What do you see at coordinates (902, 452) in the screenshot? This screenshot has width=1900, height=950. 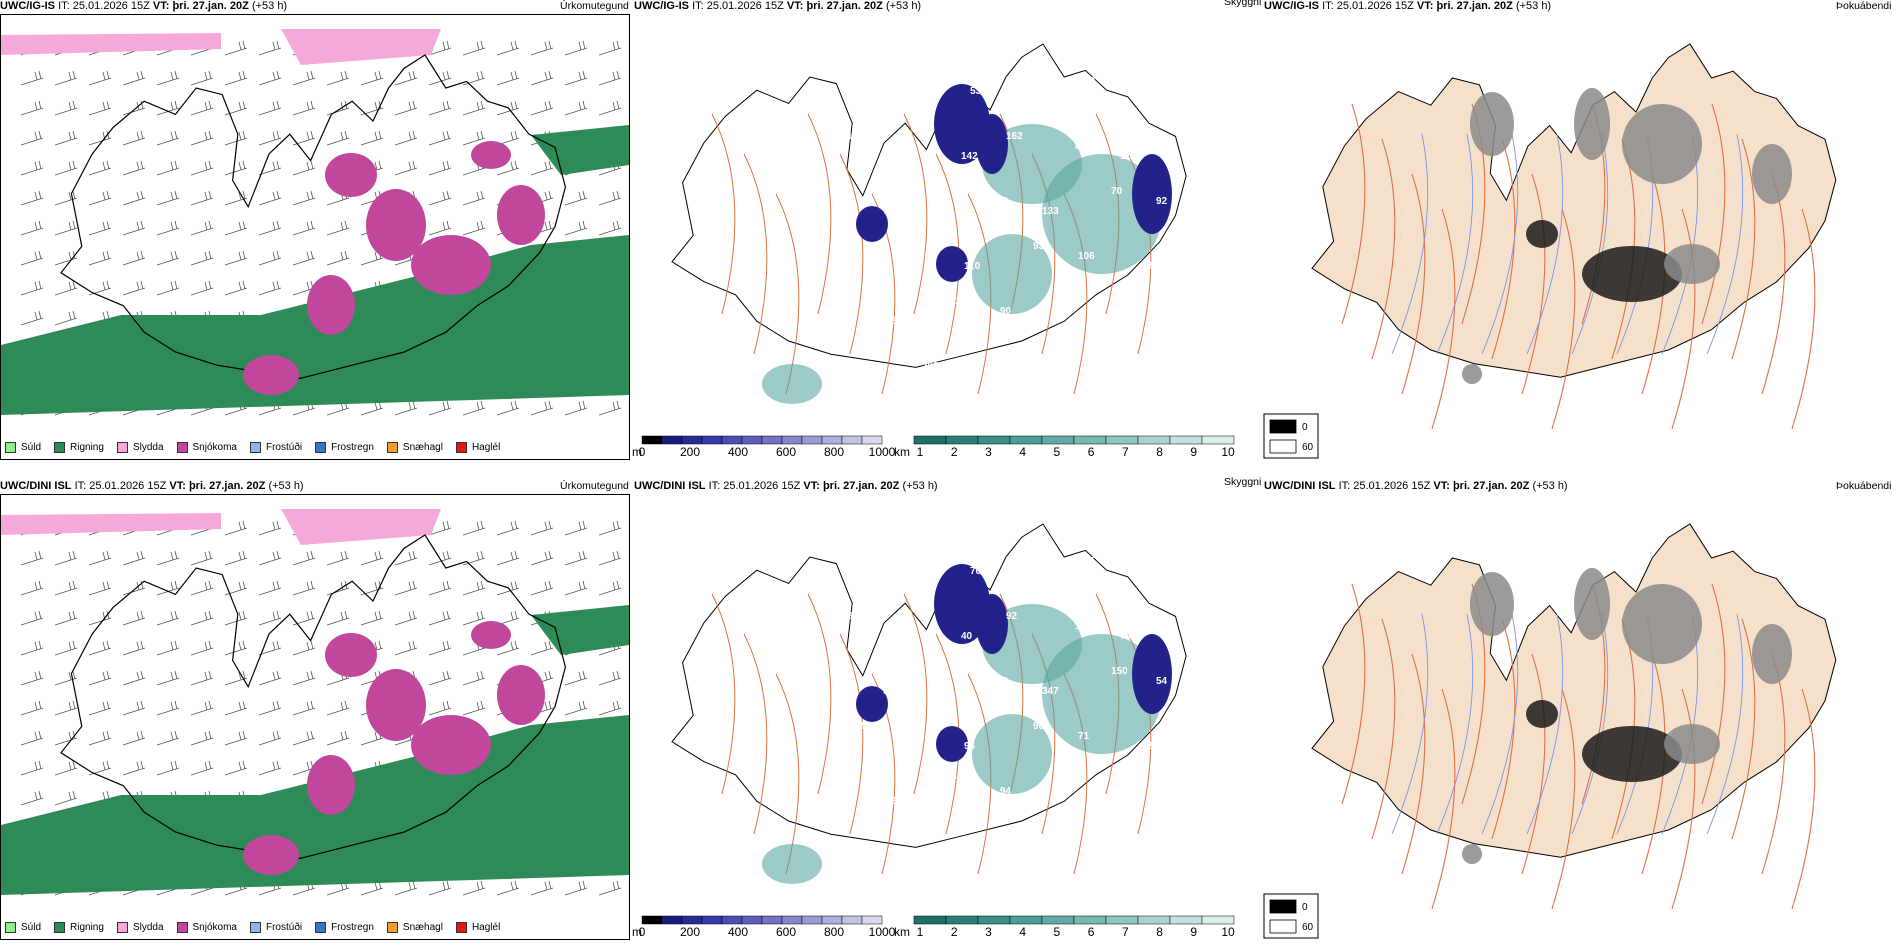 I see `visibility-unit: km` at bounding box center [902, 452].